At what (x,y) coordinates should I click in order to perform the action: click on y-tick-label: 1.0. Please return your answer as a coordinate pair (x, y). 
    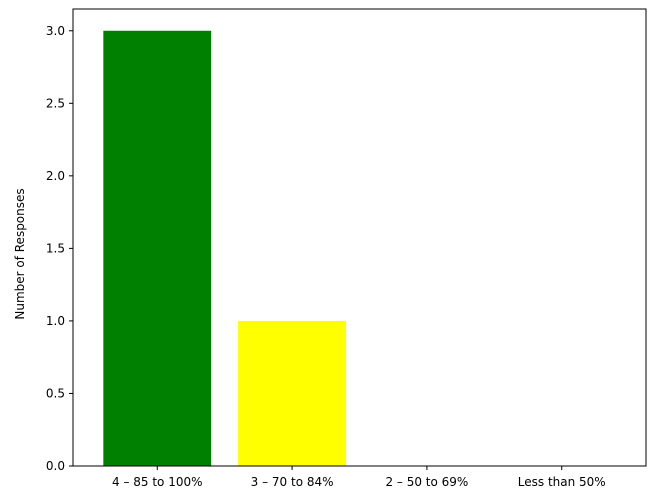
    Looking at the image, I should click on (55, 321).